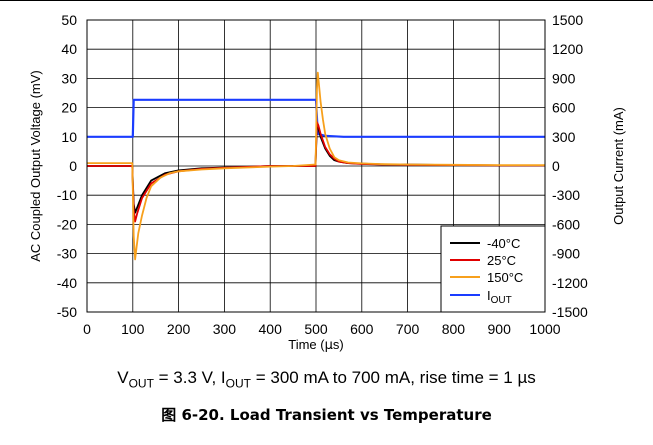 The height and width of the screenshot is (445, 653). I want to click on y-tick-label: -30, so click(67, 254).